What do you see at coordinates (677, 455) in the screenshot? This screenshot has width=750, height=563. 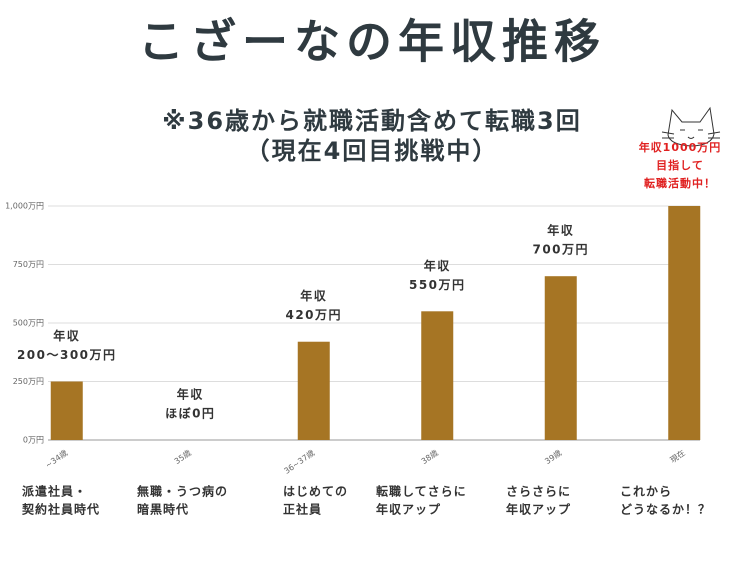 I see `x-tick-label: 現在` at bounding box center [677, 455].